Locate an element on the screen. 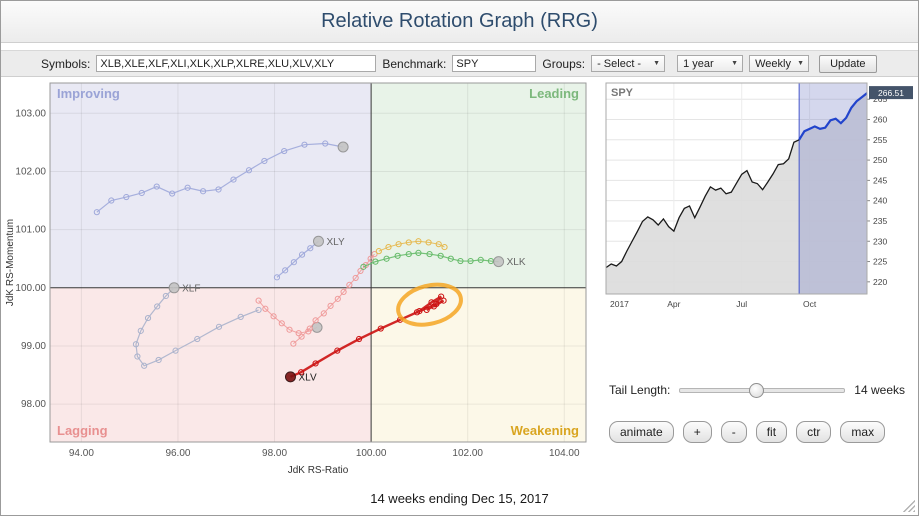 The image size is (919, 516). slider-thumb is located at coordinates (757, 390).